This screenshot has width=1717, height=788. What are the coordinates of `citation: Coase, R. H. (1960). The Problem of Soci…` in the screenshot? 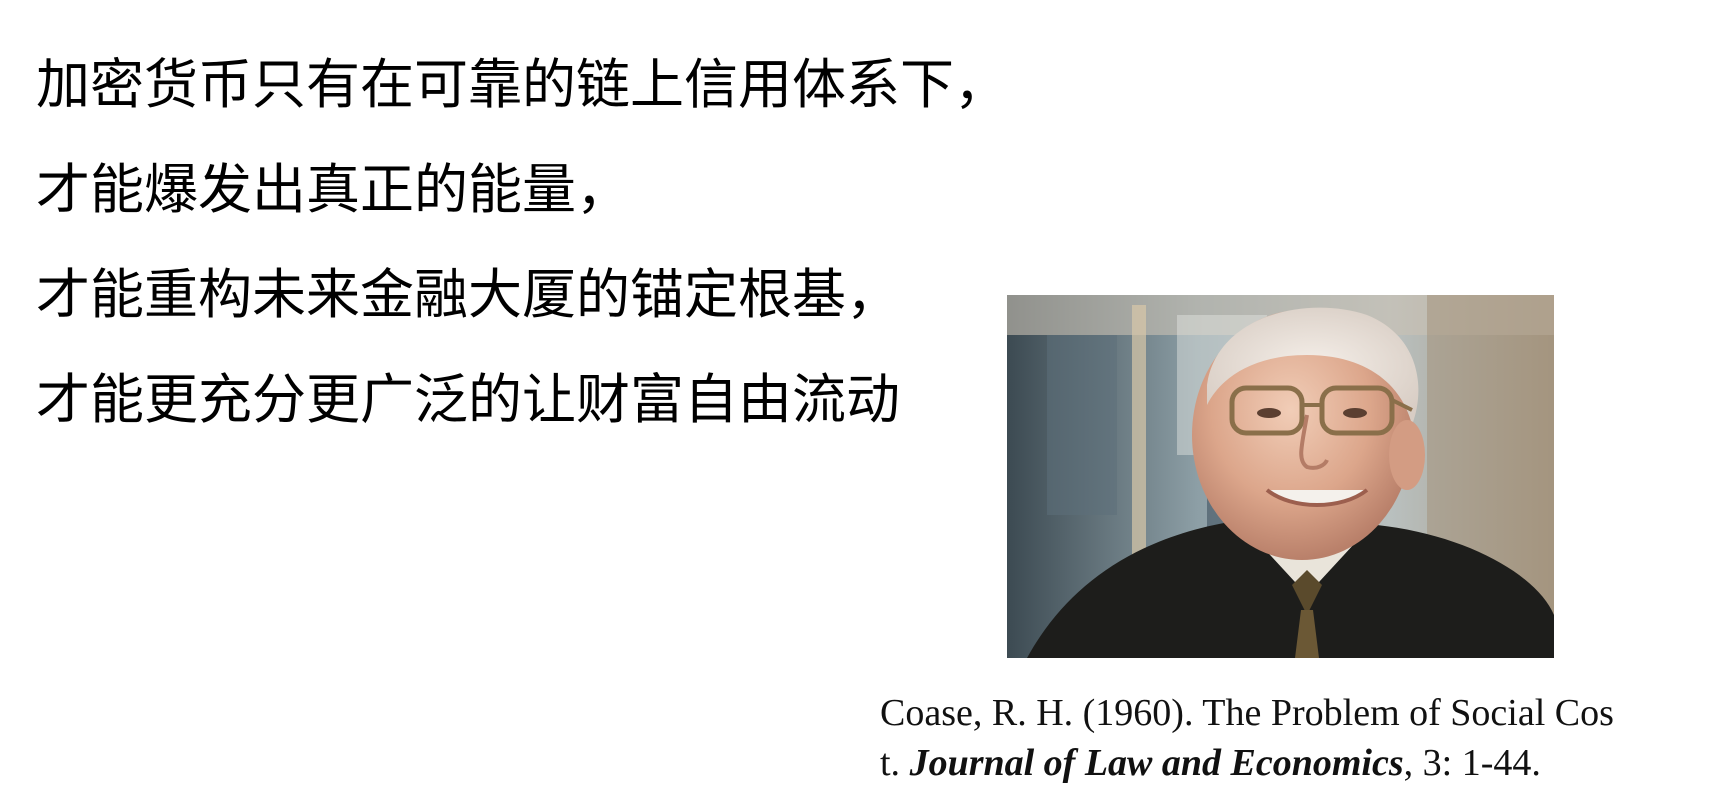 It's located at (1280, 738).